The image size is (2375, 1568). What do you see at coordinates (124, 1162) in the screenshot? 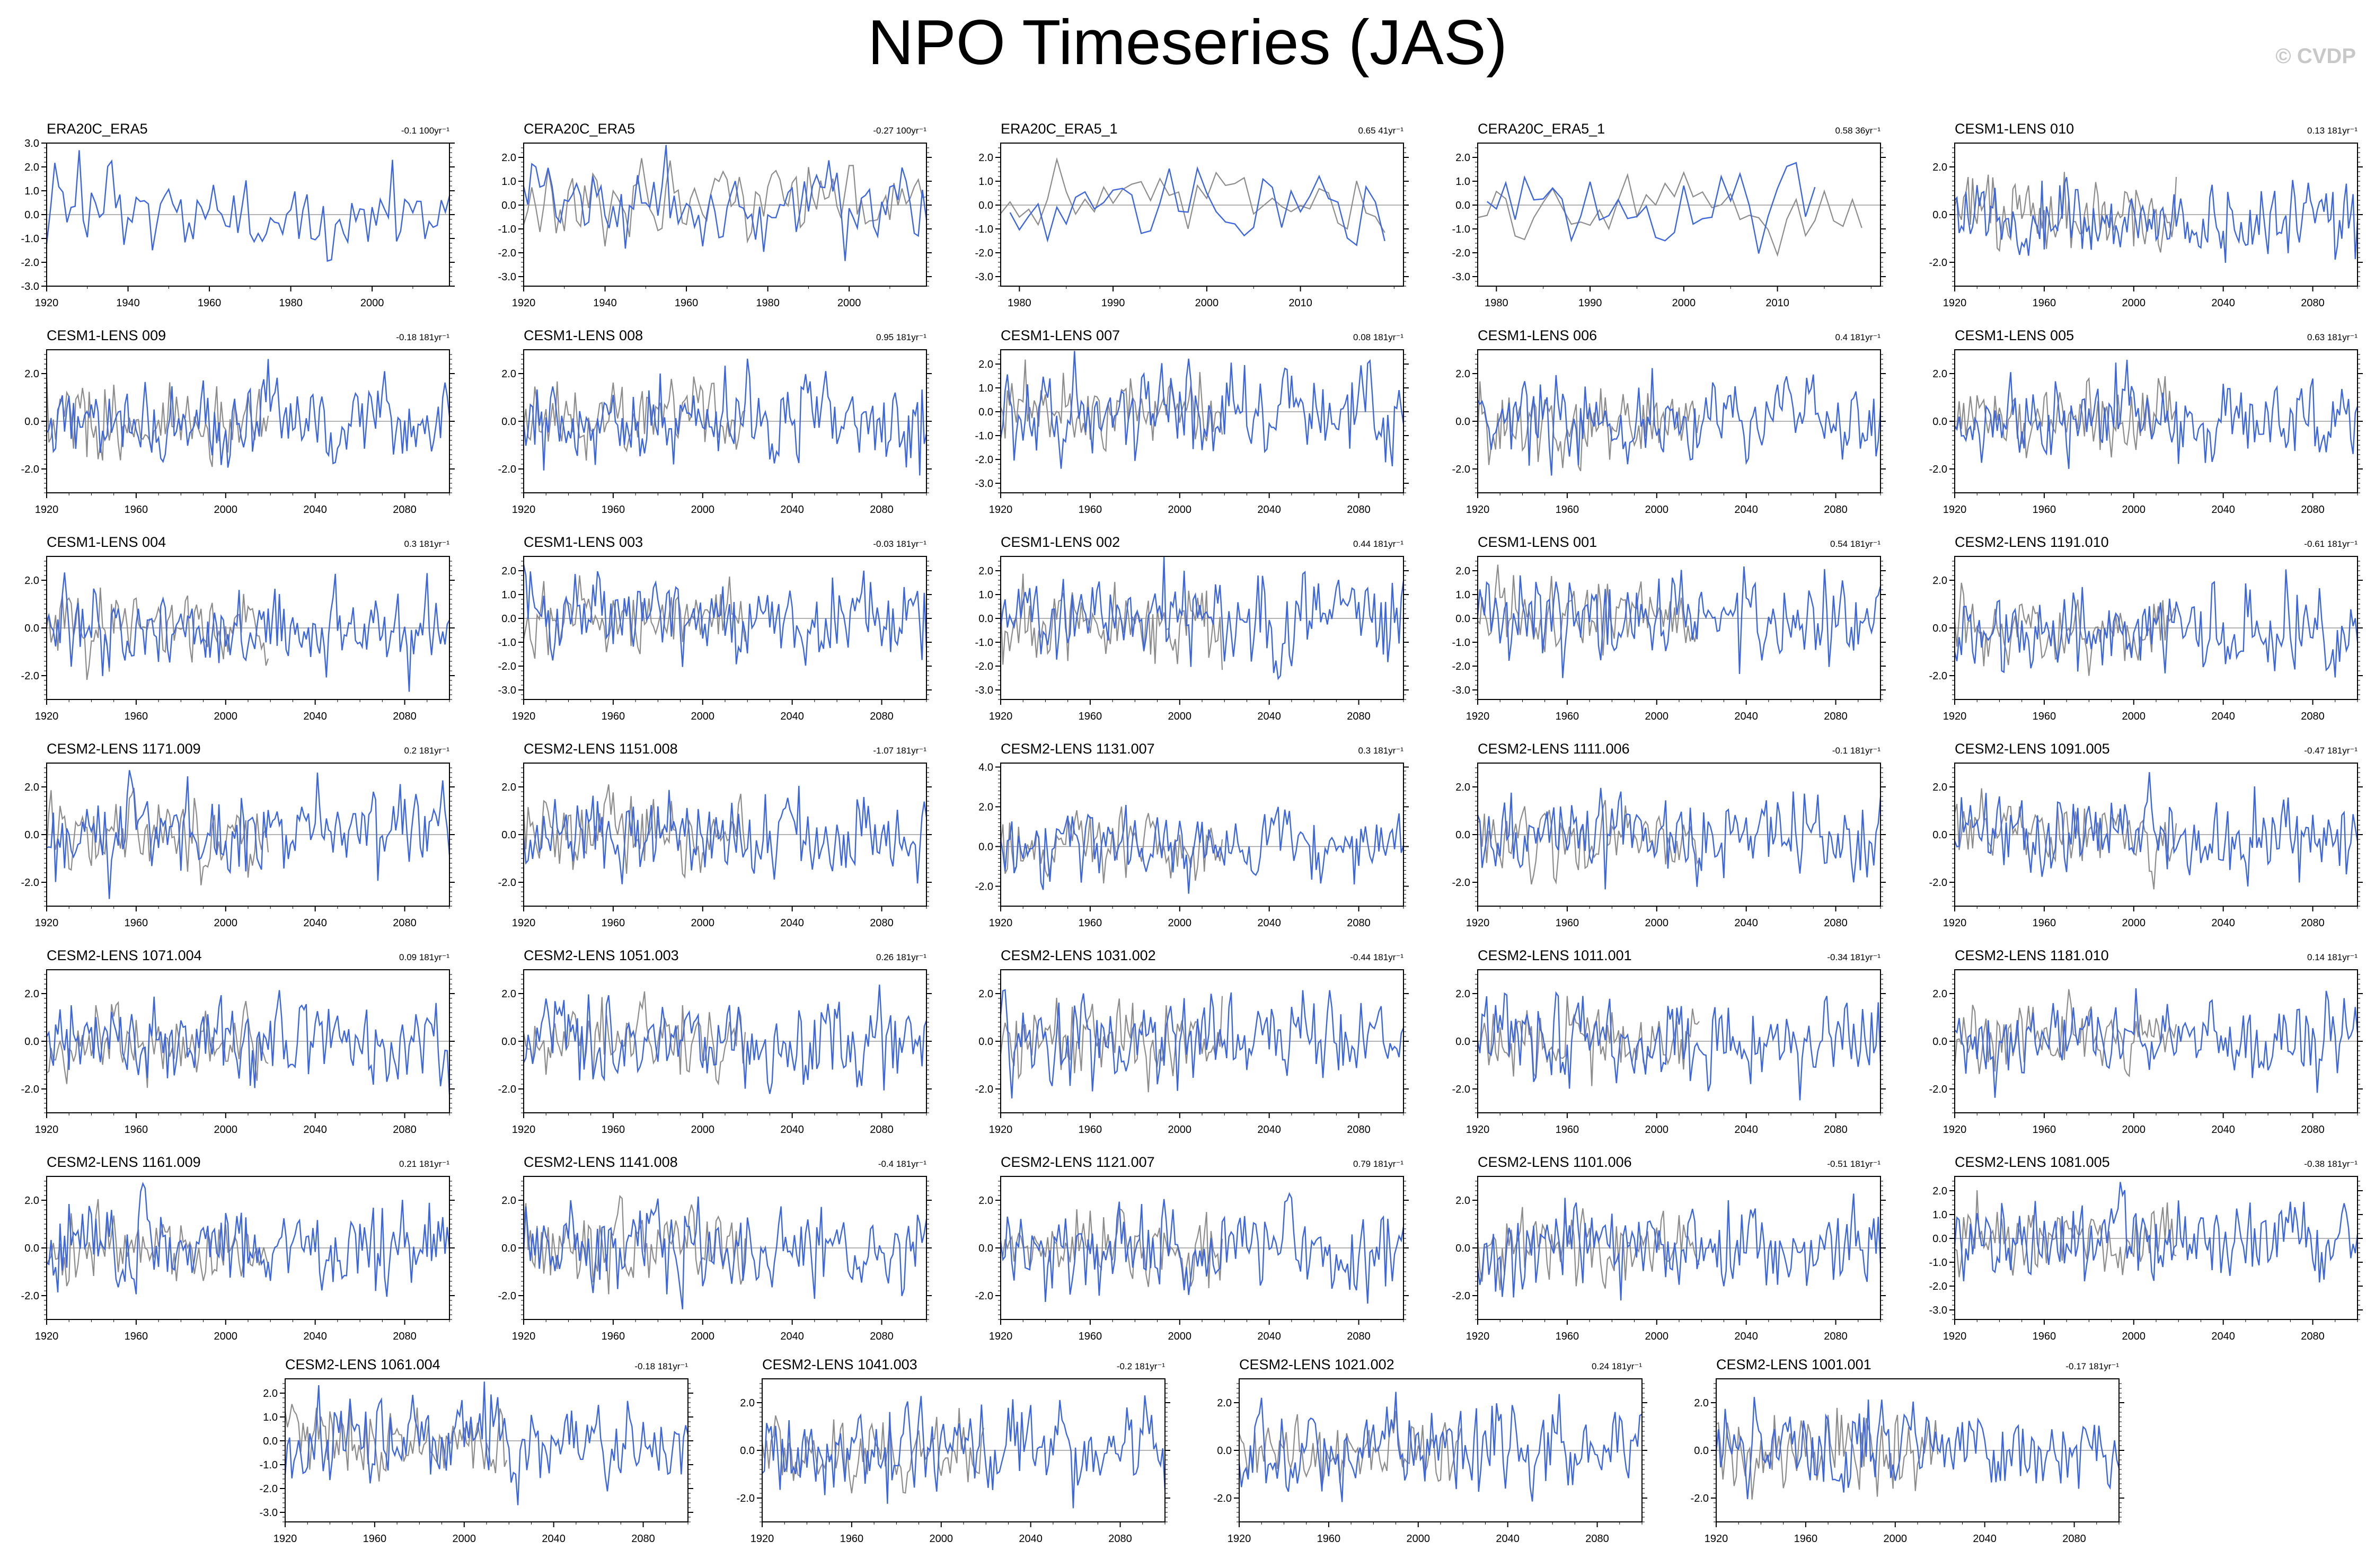
I see `panel-title: CESM2-LENS 1161.009` at bounding box center [124, 1162].